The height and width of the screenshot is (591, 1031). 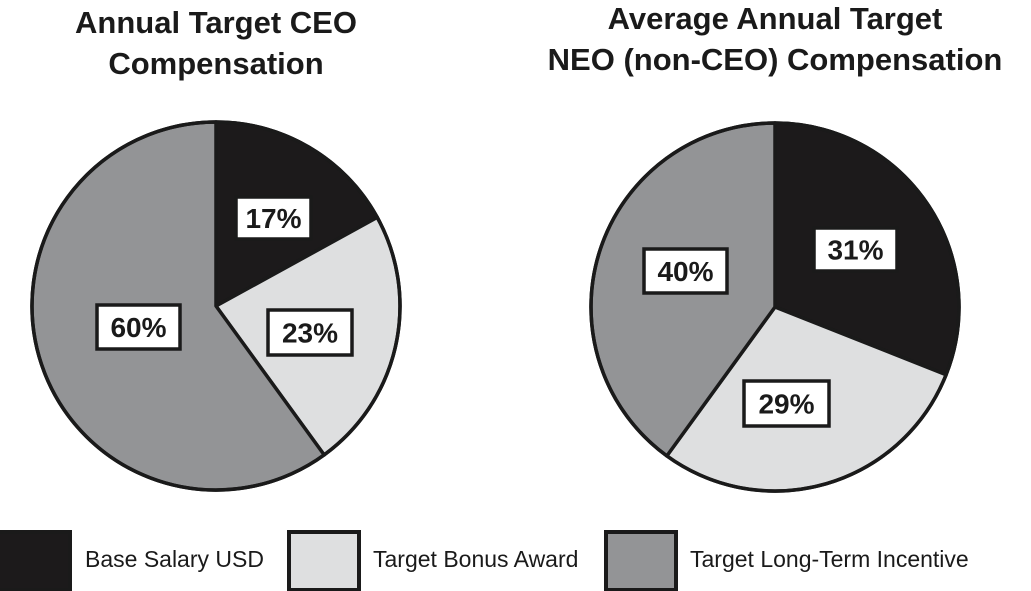 I want to click on neo-data-label-target-bonus: 29%, so click(x=786, y=404).